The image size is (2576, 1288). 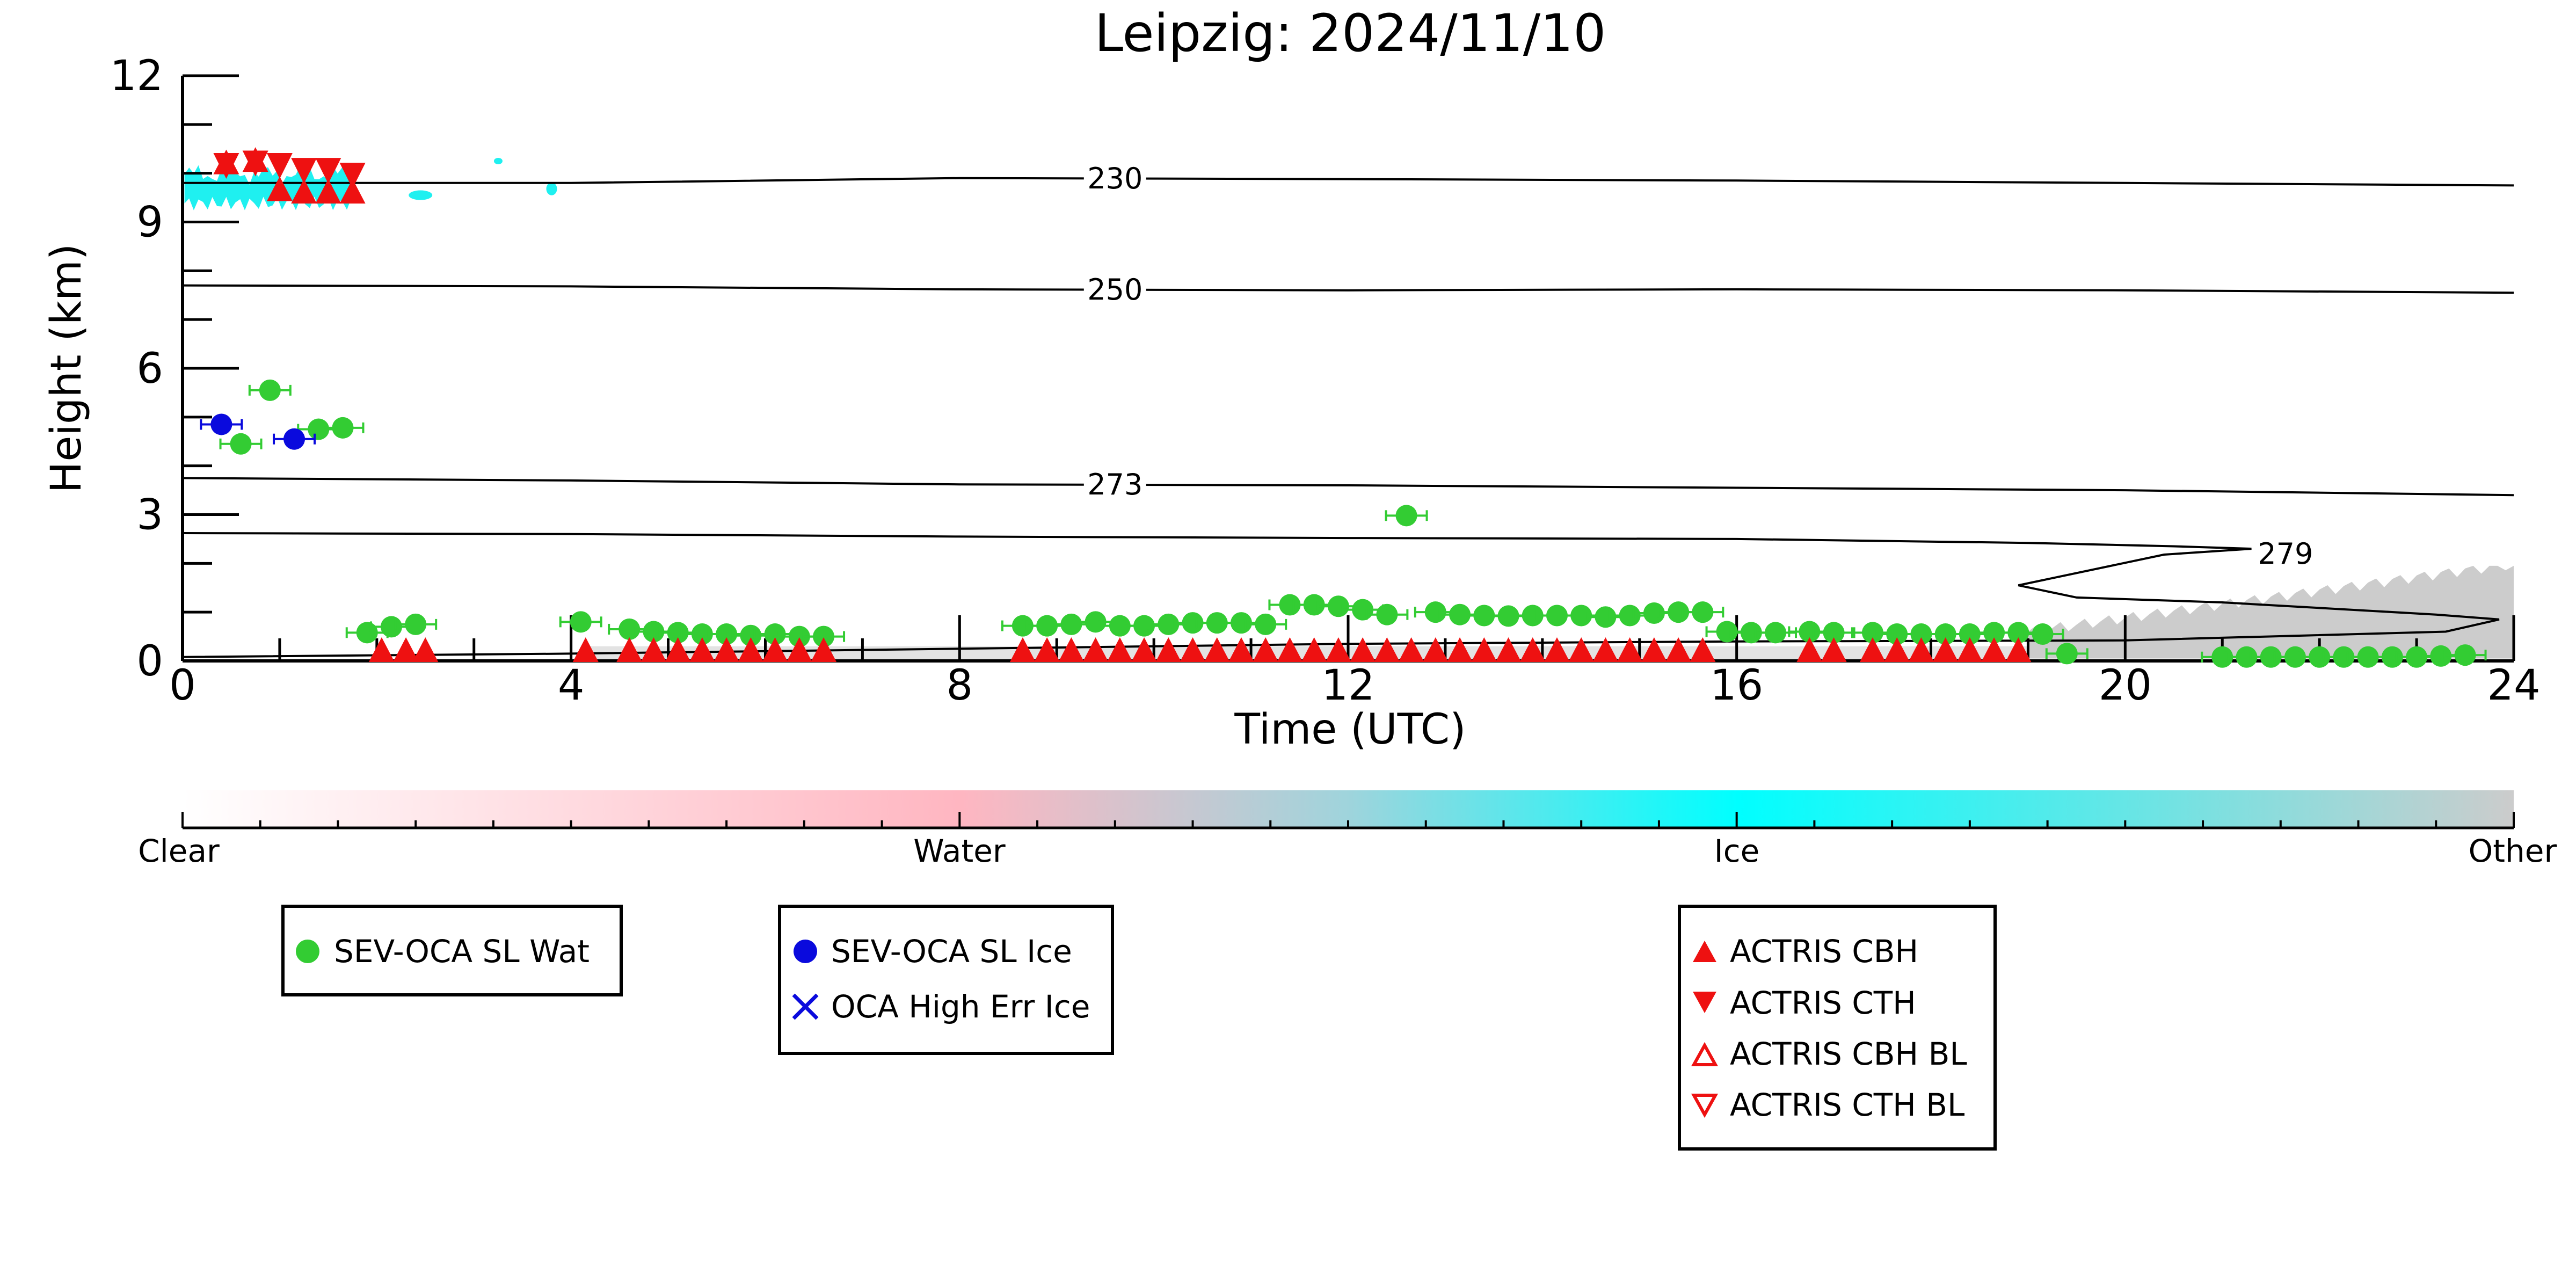 What do you see at coordinates (136, 76) in the screenshot?
I see `y-tick-label: 12` at bounding box center [136, 76].